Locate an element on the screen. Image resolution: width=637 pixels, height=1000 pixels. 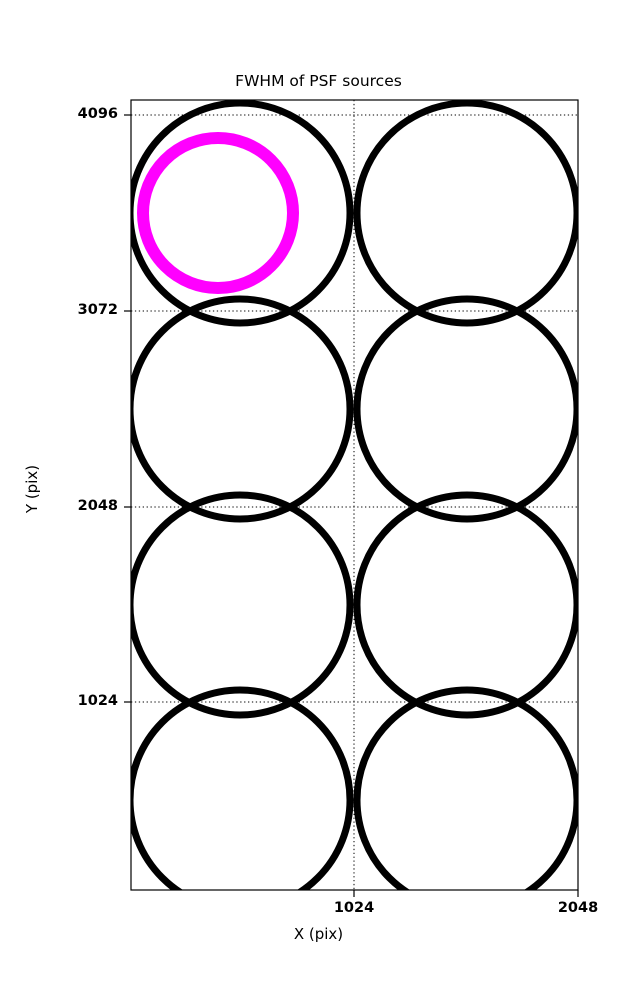
y-tick-label-2048: 2048 is located at coordinates (97, 506).